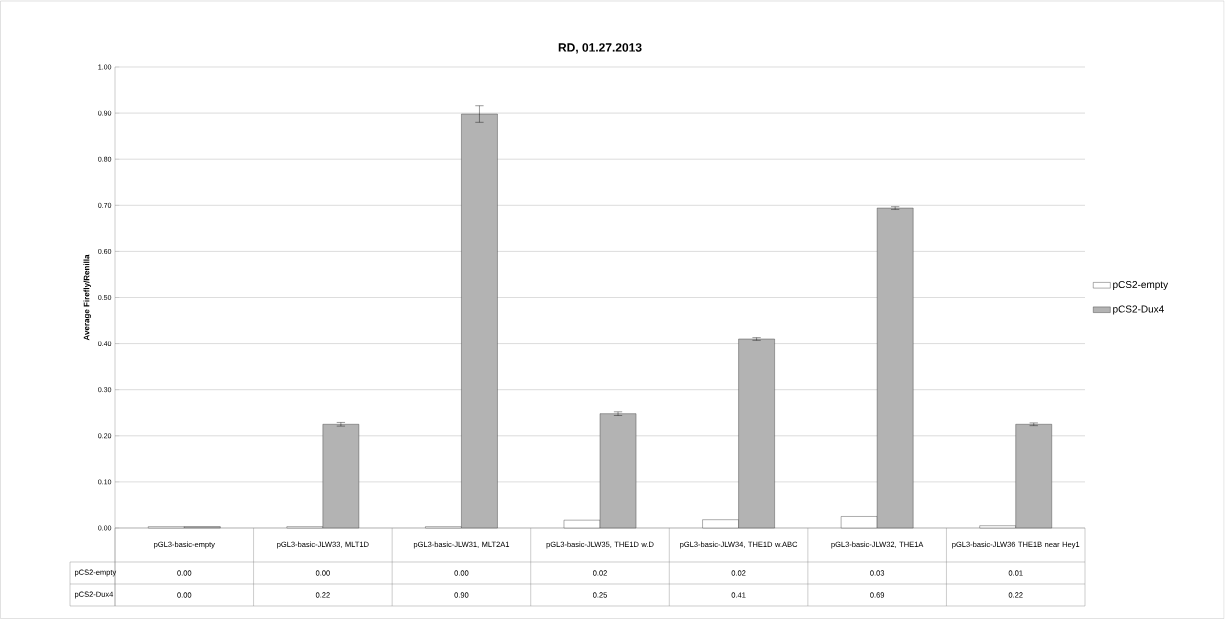 Image resolution: width=1225 pixels, height=619 pixels. I want to click on legend-label: pCS2-empty, so click(1141, 286).